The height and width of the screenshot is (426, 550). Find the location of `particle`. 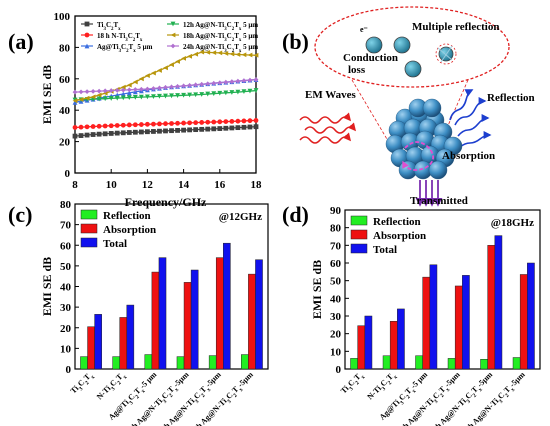

particle is located at coordinates (374, 45).